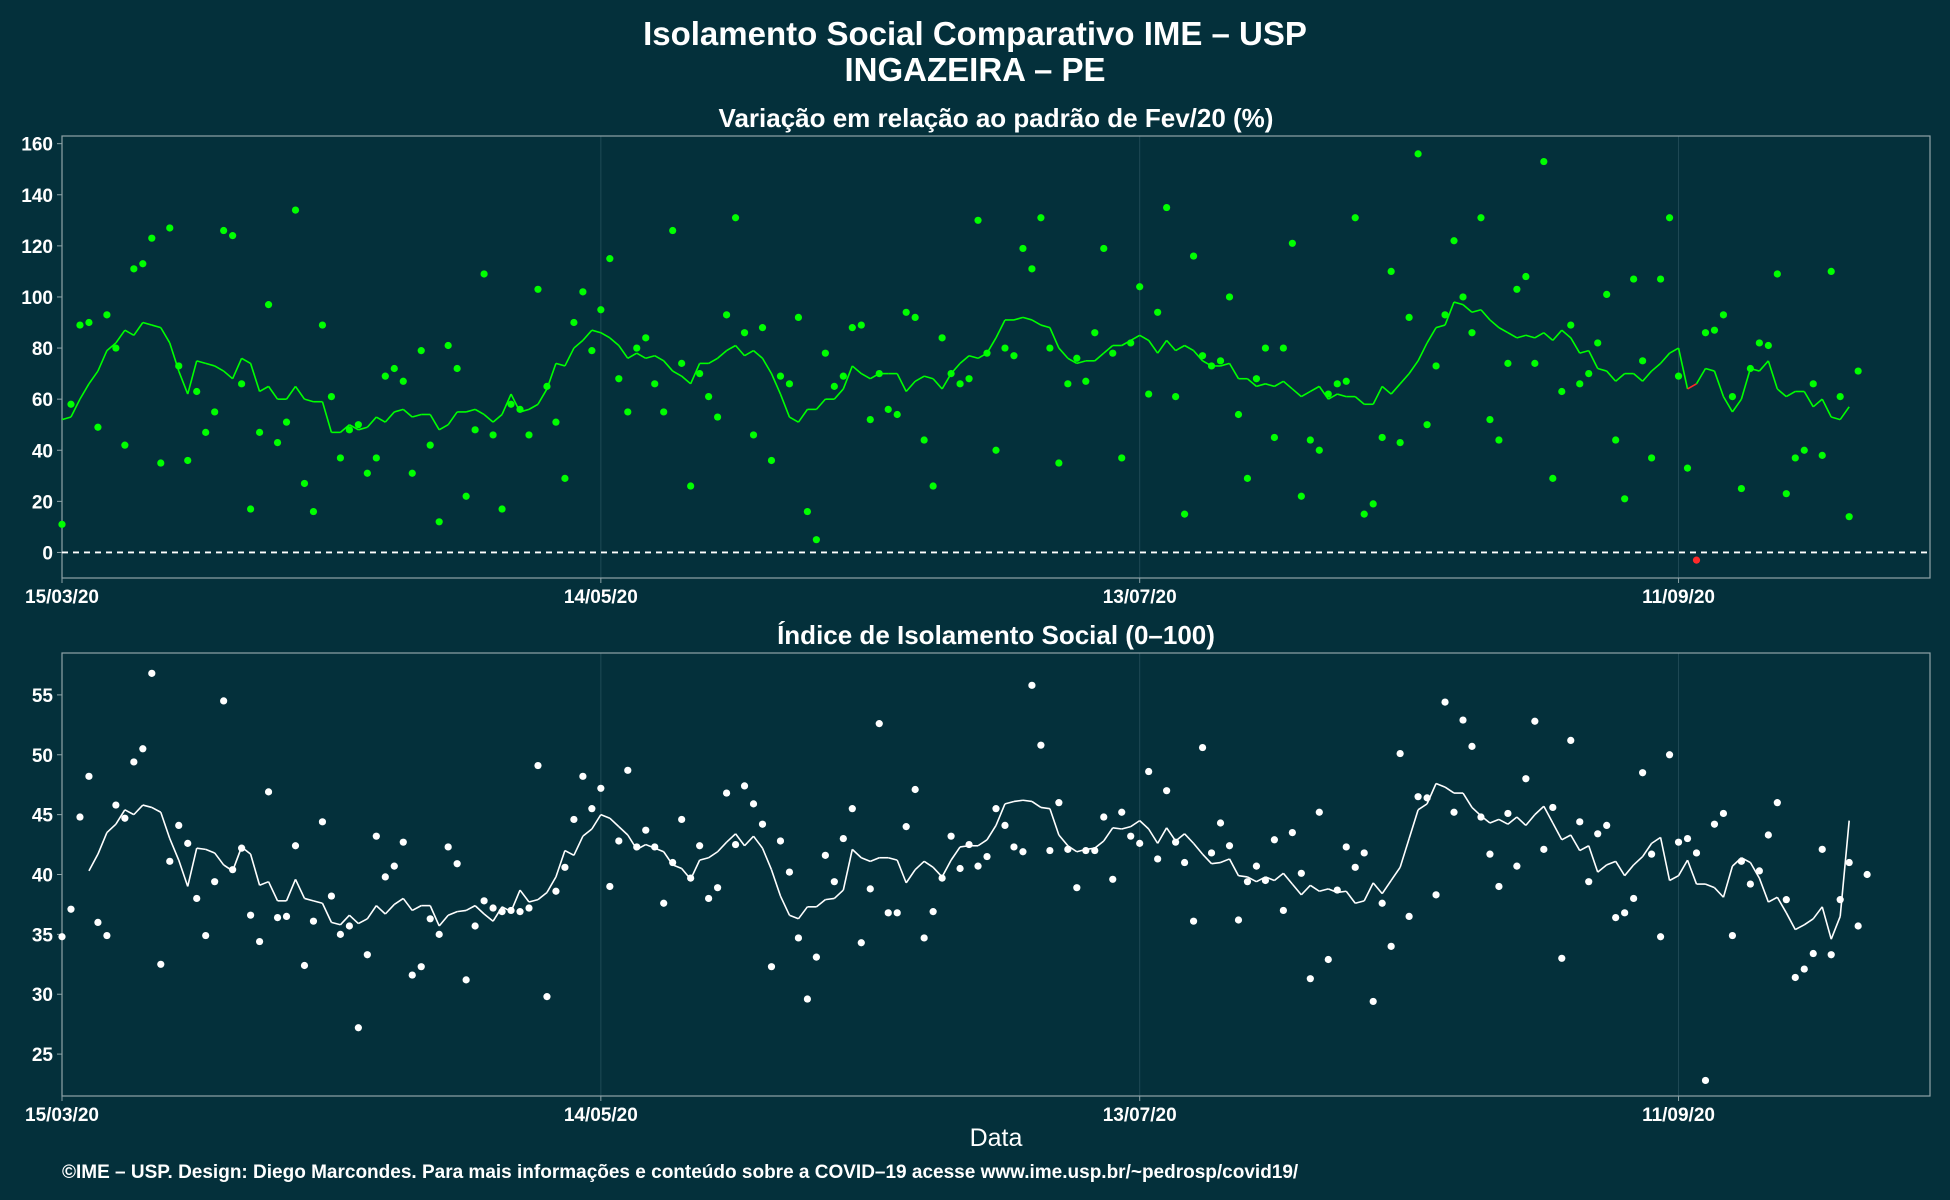 Image resolution: width=1950 pixels, height=1200 pixels. I want to click on y-tick-label-60: 60, so click(42, 400).